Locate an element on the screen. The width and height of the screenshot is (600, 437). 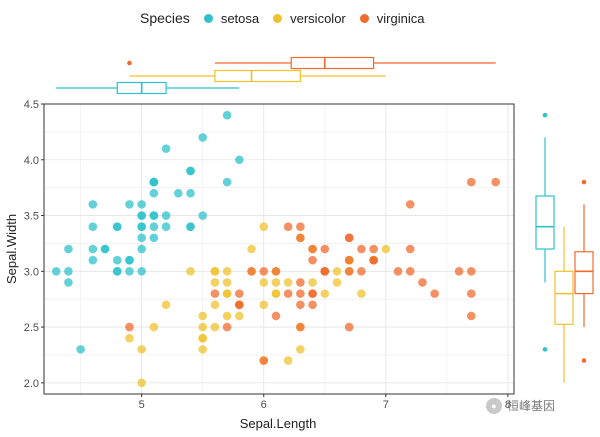
y-tick-label: 3.5 is located at coordinates (31, 217).